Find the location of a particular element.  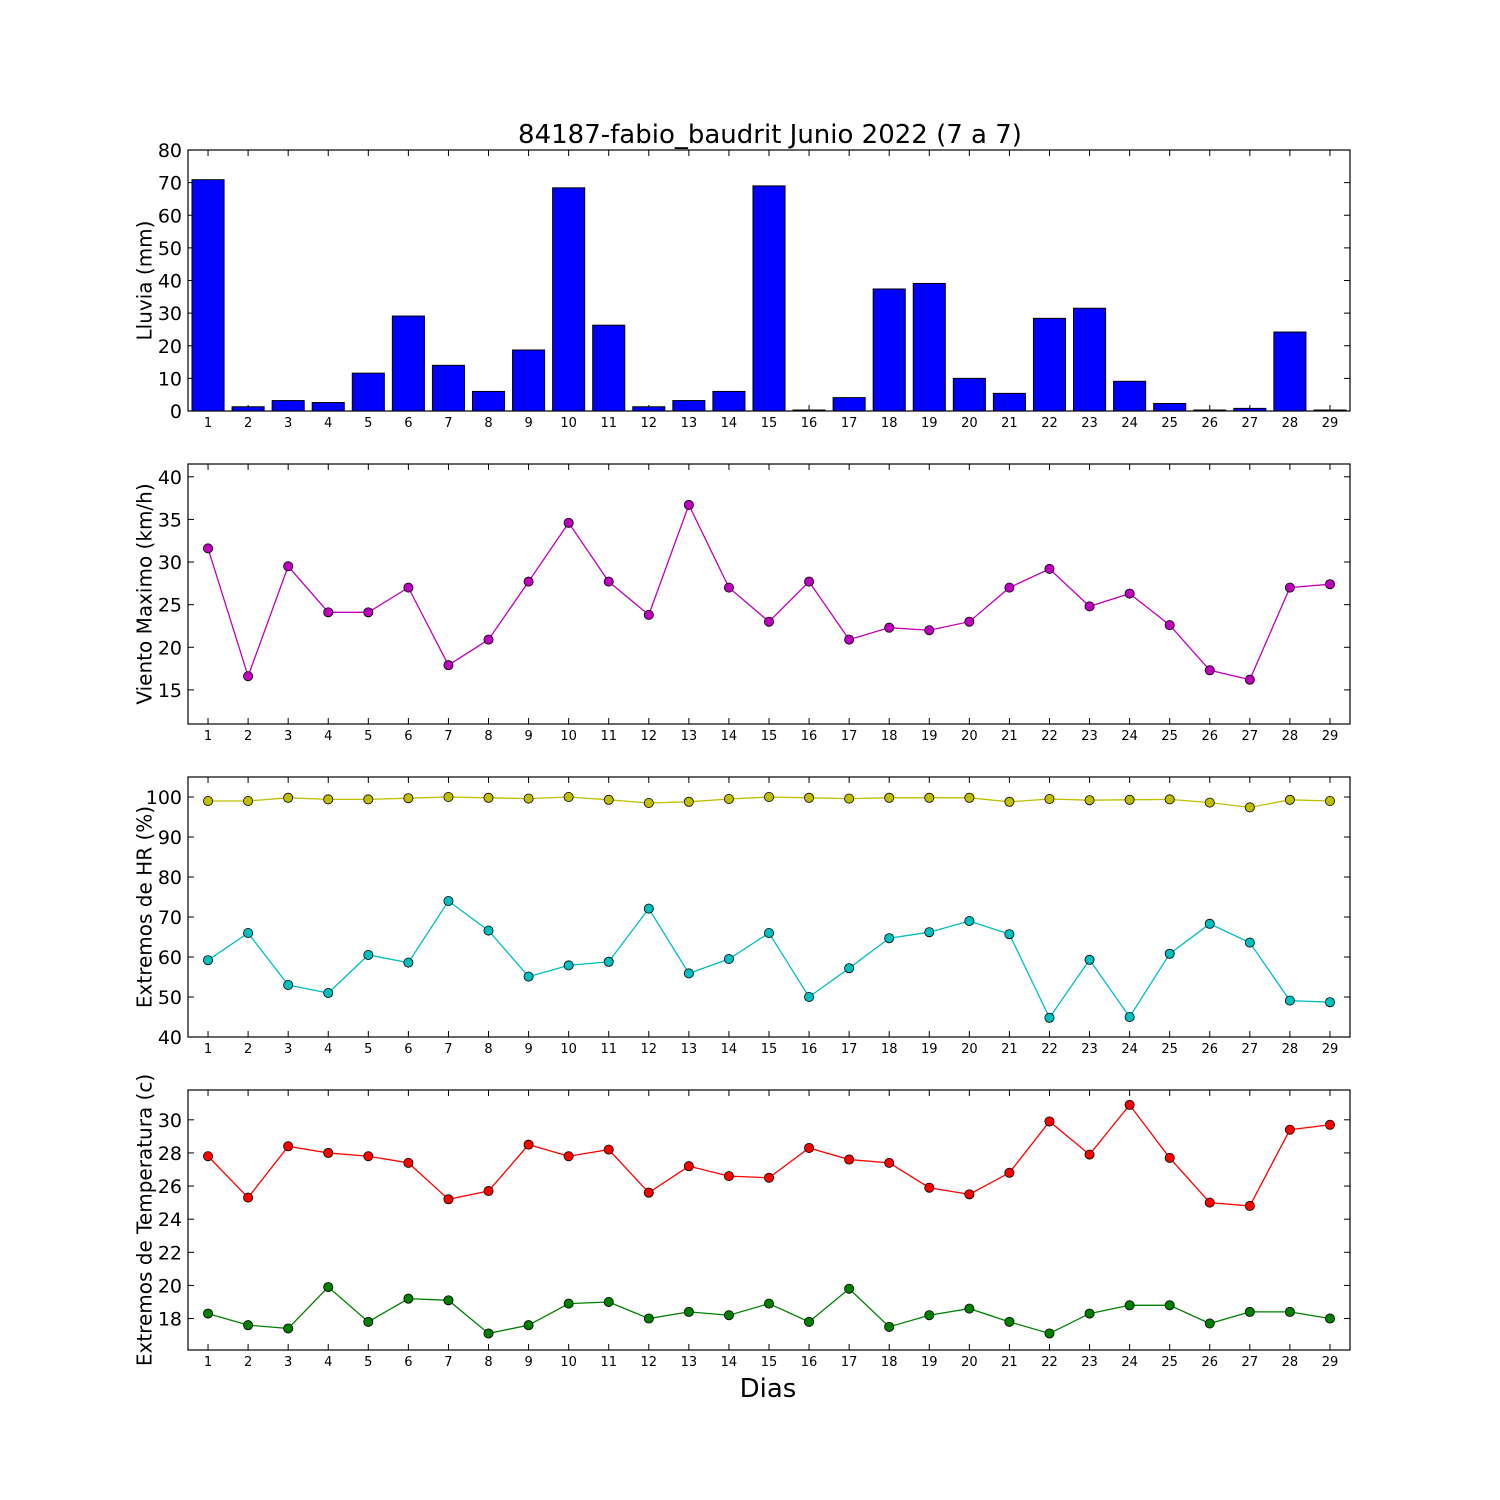

x-tick-label: 11 is located at coordinates (608, 423).